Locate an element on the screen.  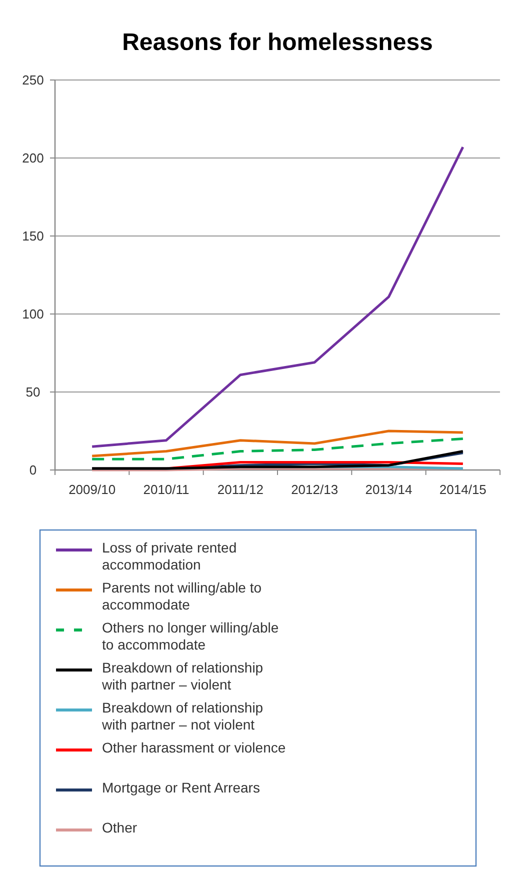
y-tick-label: 150 is located at coordinates (33, 236).